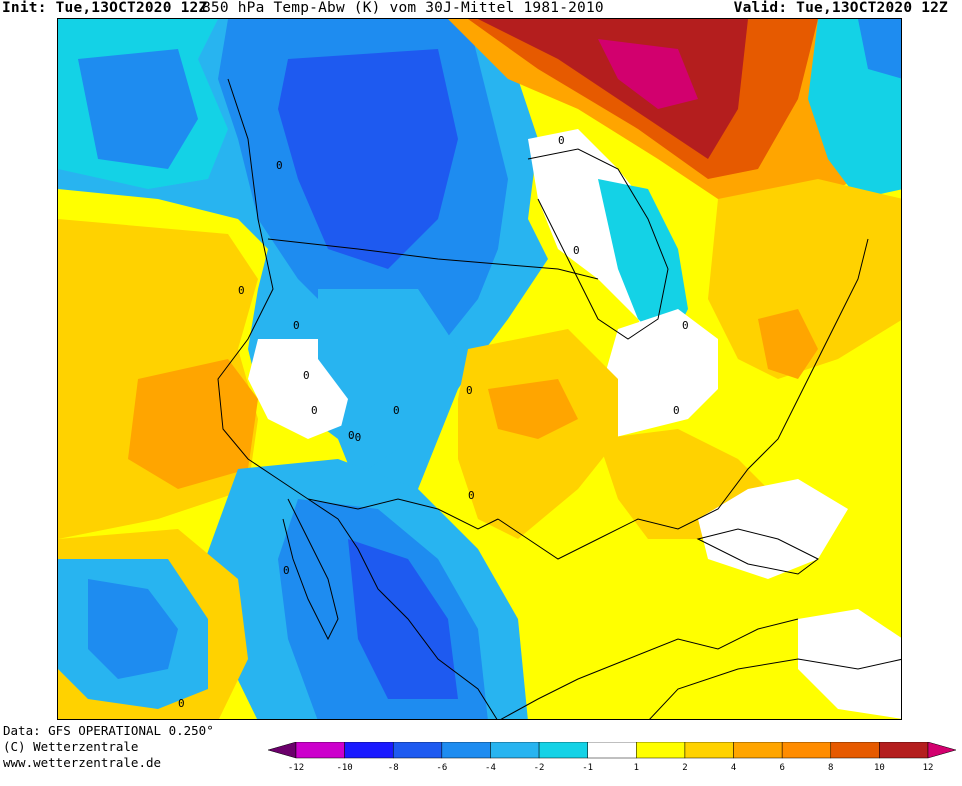  I want to click on field-blue-pacific, so click(138, 109).